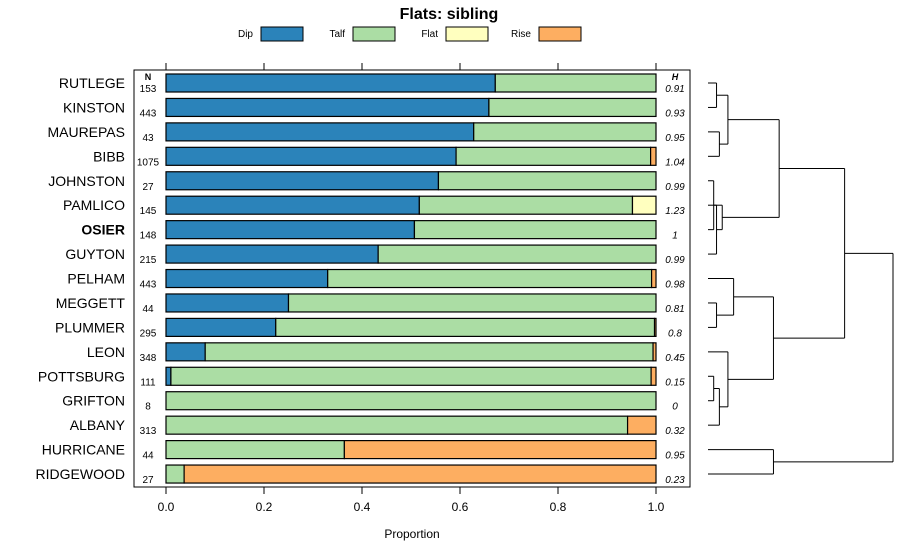 Image resolution: width=900 pixels, height=560 pixels. Describe the element at coordinates (674, 89) in the screenshot. I see `h-value: 0.91` at that location.